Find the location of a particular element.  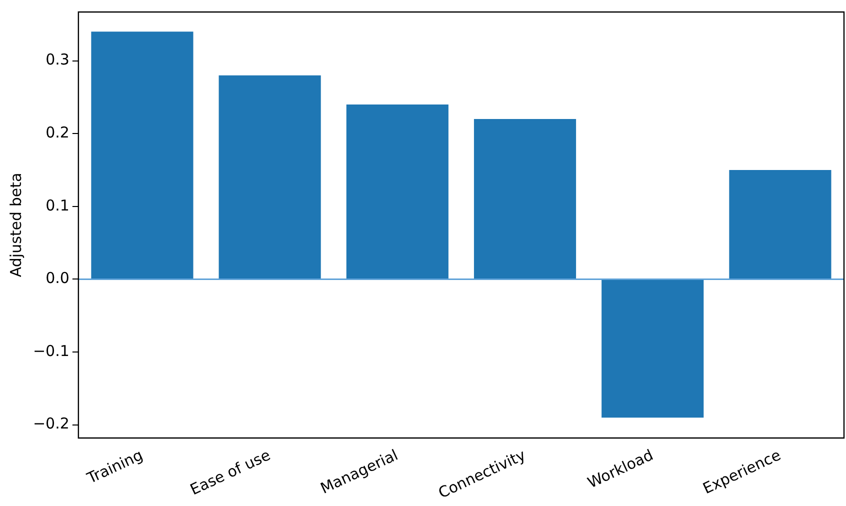

y-tick-label: 0.0 is located at coordinates (58, 278).